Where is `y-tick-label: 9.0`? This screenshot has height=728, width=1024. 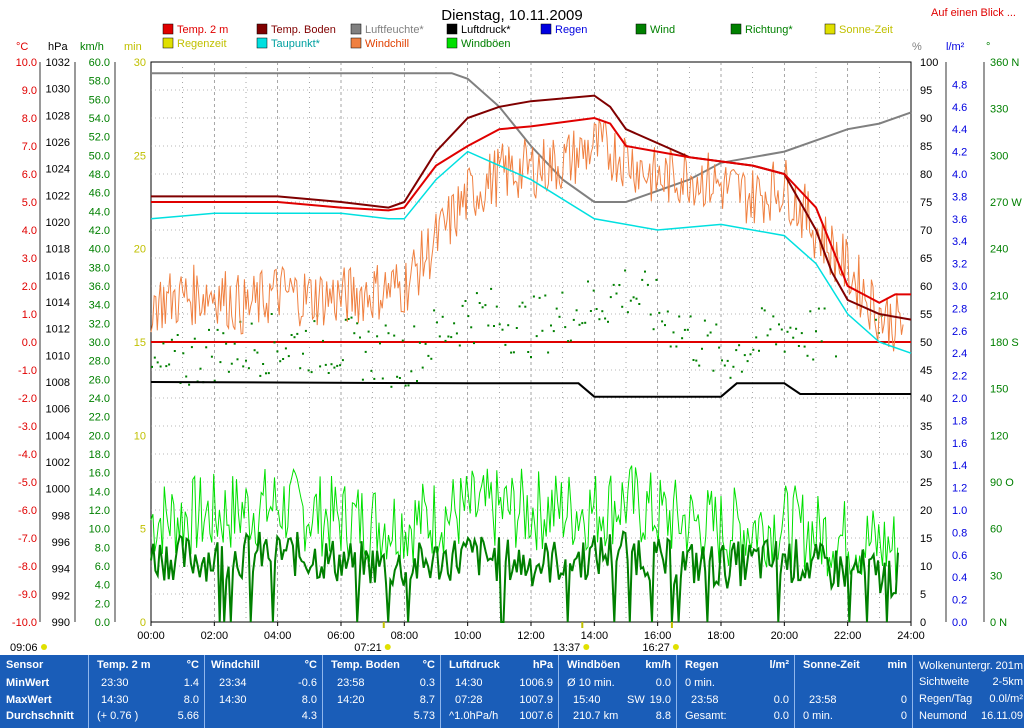
y-tick-label: 9.0 is located at coordinates (29, 91).